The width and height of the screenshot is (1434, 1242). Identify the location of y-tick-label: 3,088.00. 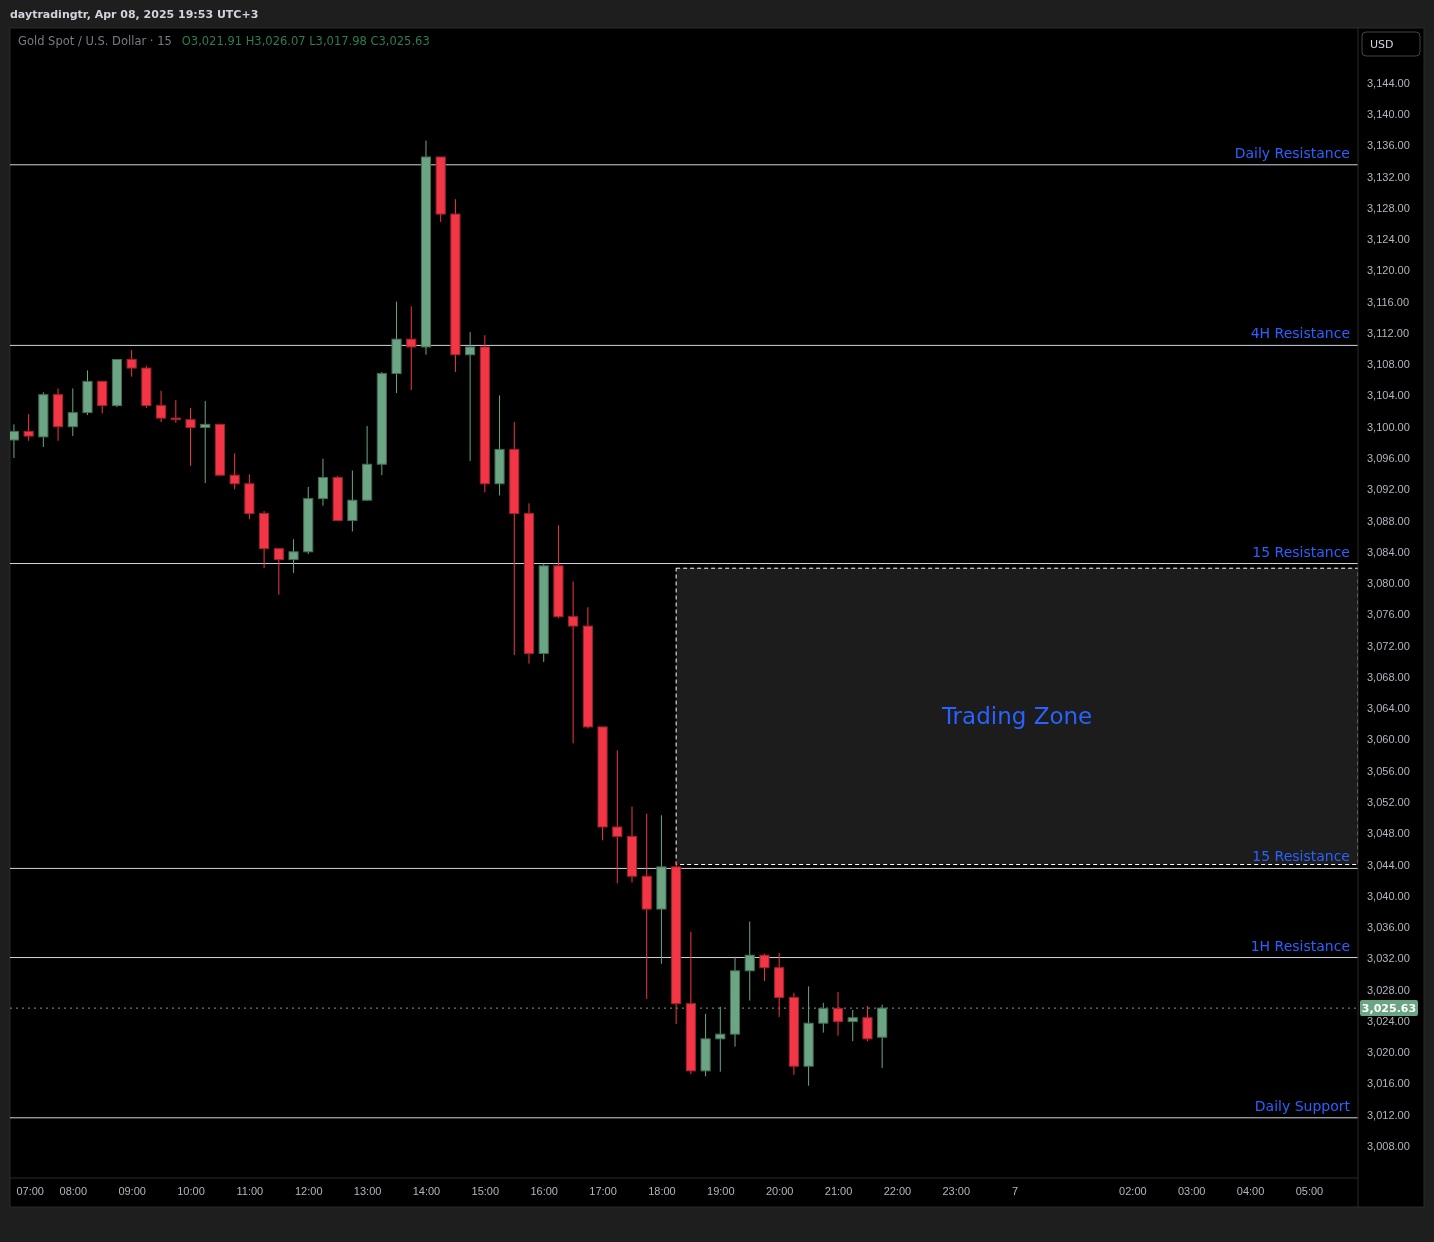
(1388, 520).